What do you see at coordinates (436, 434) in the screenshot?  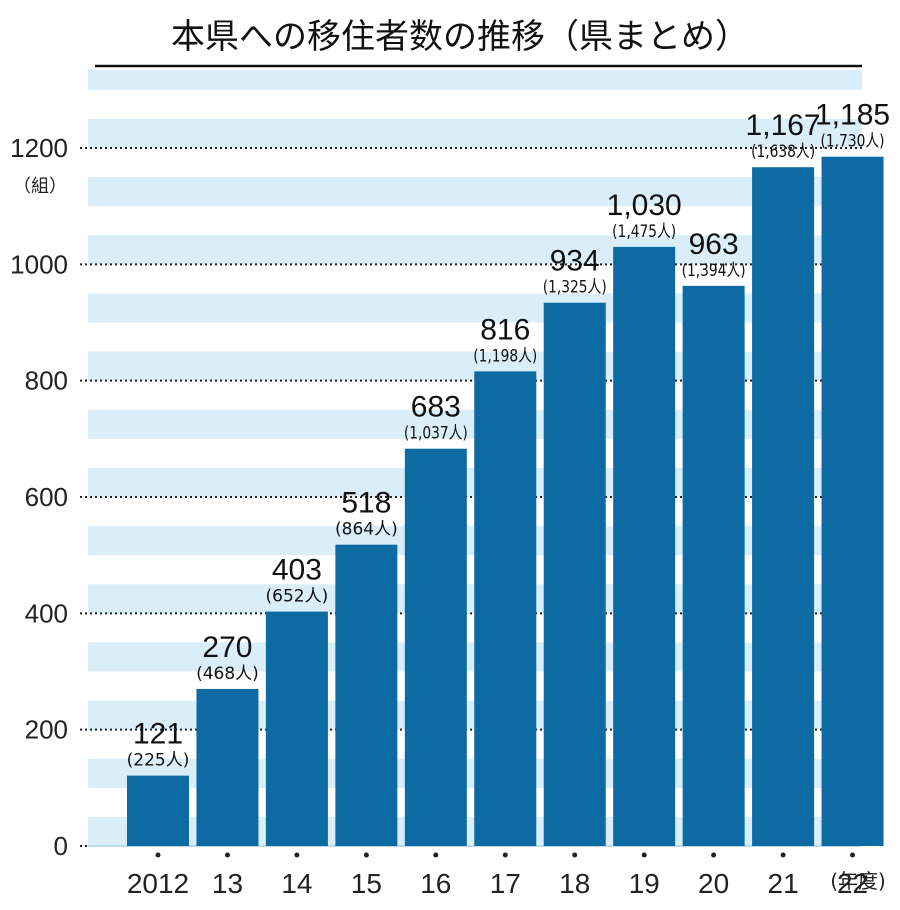 I see `bar-sub-label: (1,037人)` at bounding box center [436, 434].